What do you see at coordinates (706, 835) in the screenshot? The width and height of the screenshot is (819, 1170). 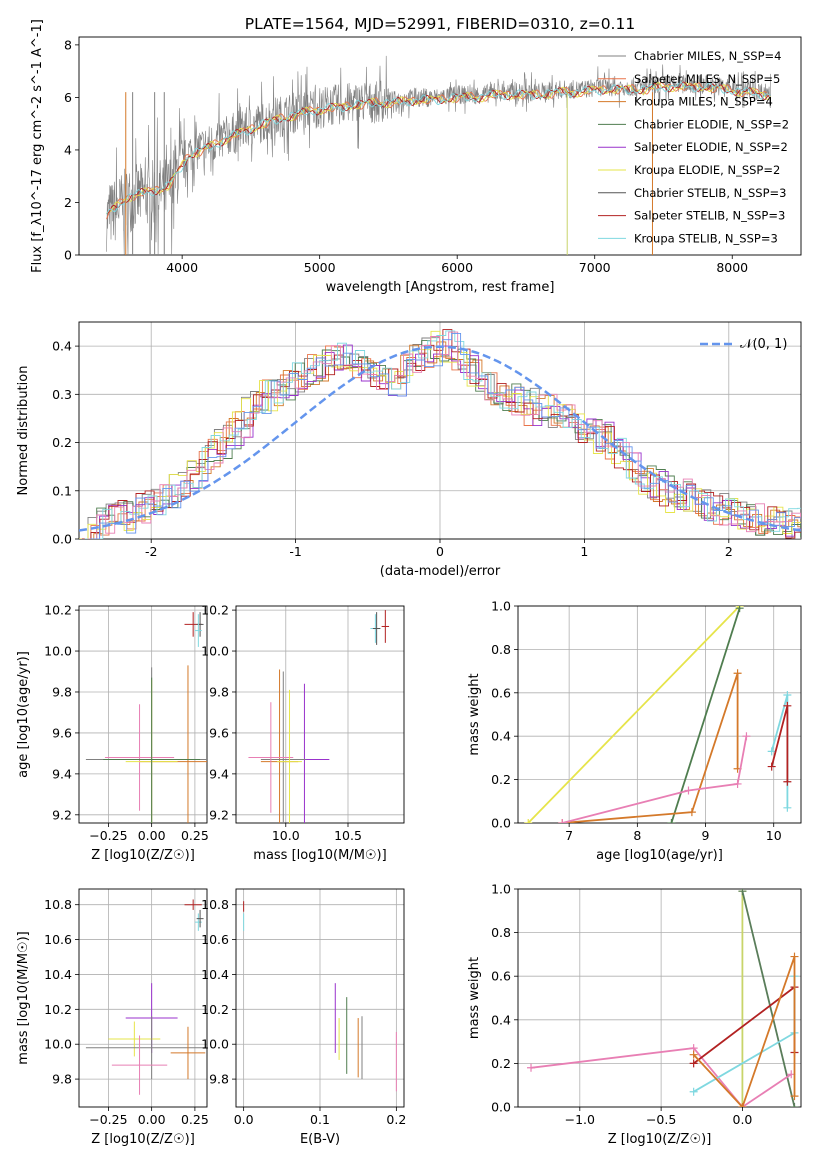 I see `x-tick-label: 9` at bounding box center [706, 835].